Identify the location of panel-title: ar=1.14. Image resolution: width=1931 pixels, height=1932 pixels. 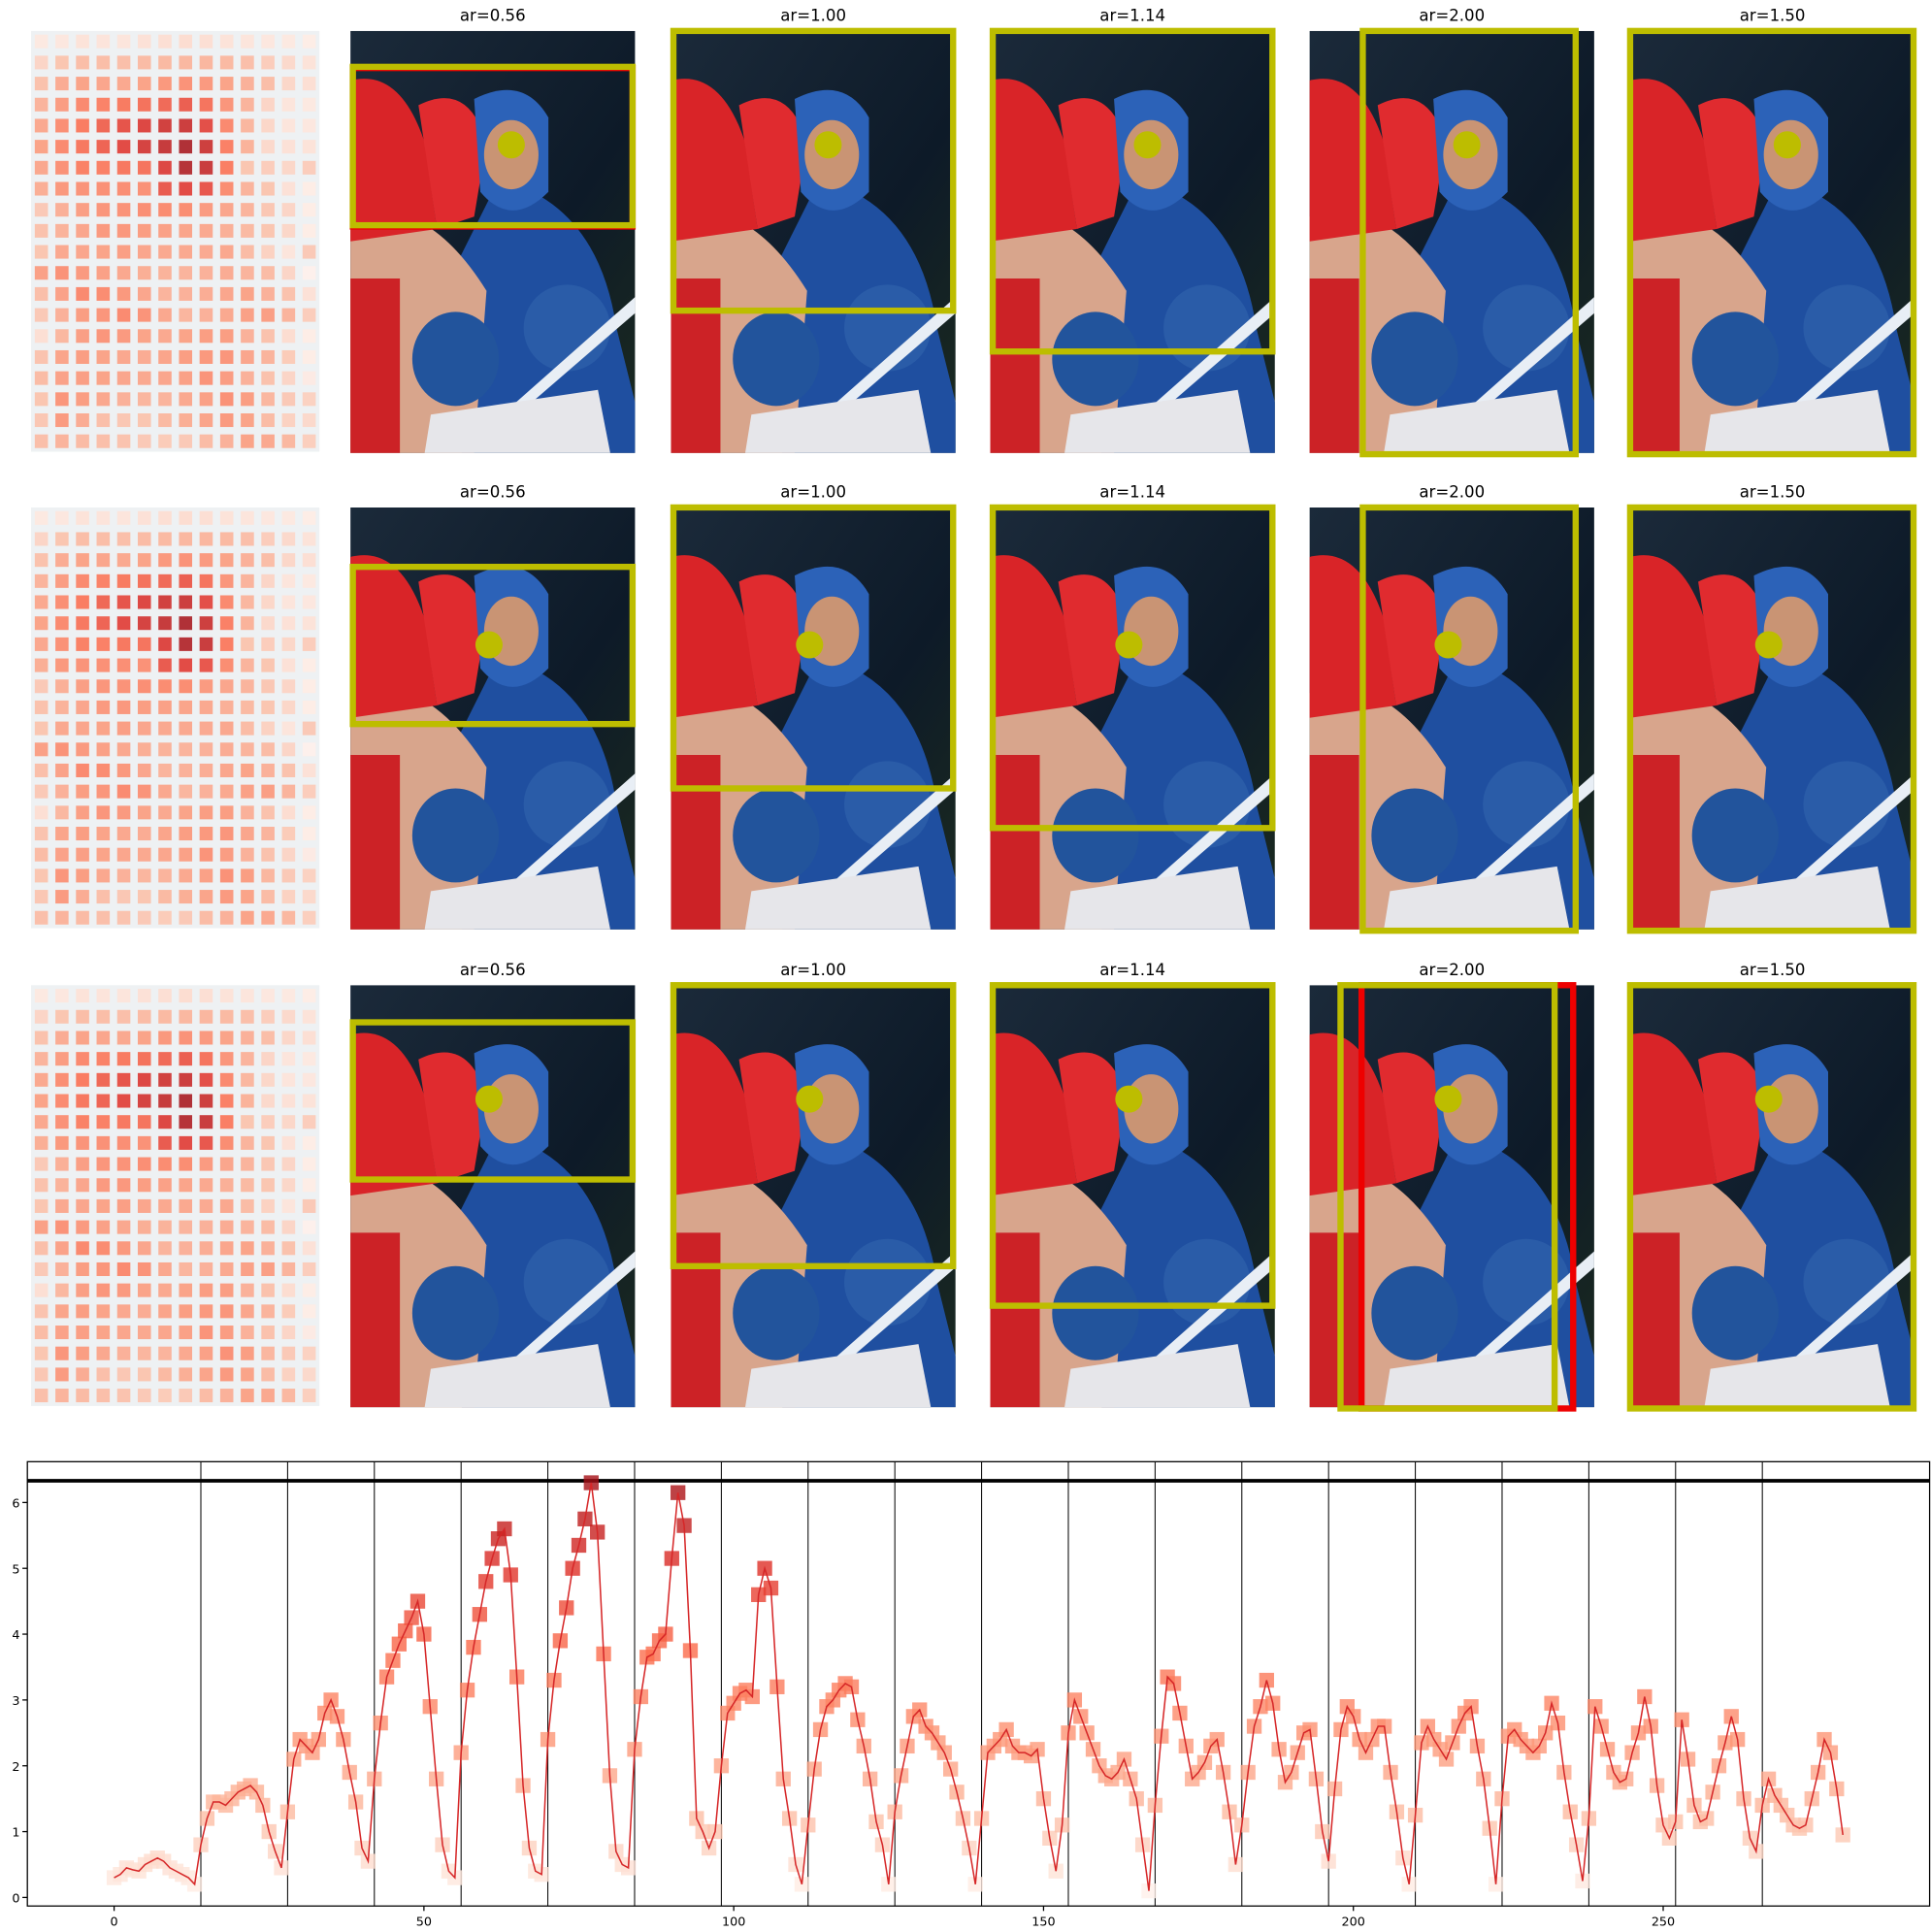
(1132, 492).